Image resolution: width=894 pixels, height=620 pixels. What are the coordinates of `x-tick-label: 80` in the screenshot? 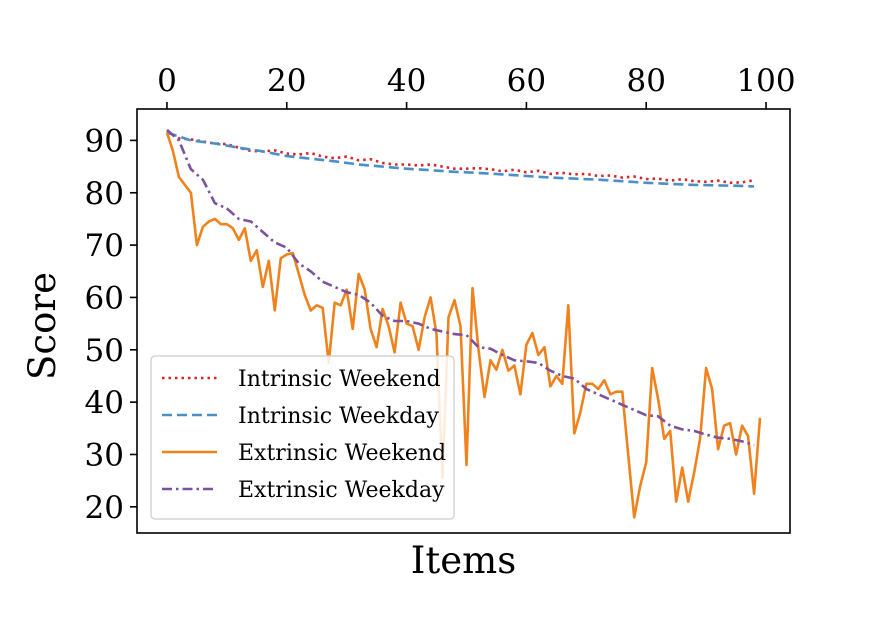 It's located at (645, 81).